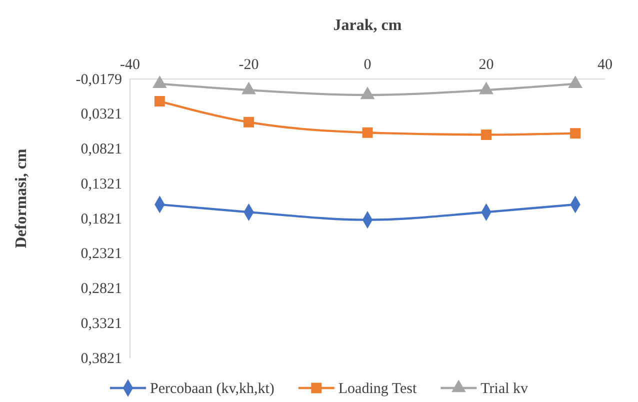  What do you see at coordinates (101, 358) in the screenshot?
I see `y-tick-label: 0,3821` at bounding box center [101, 358].